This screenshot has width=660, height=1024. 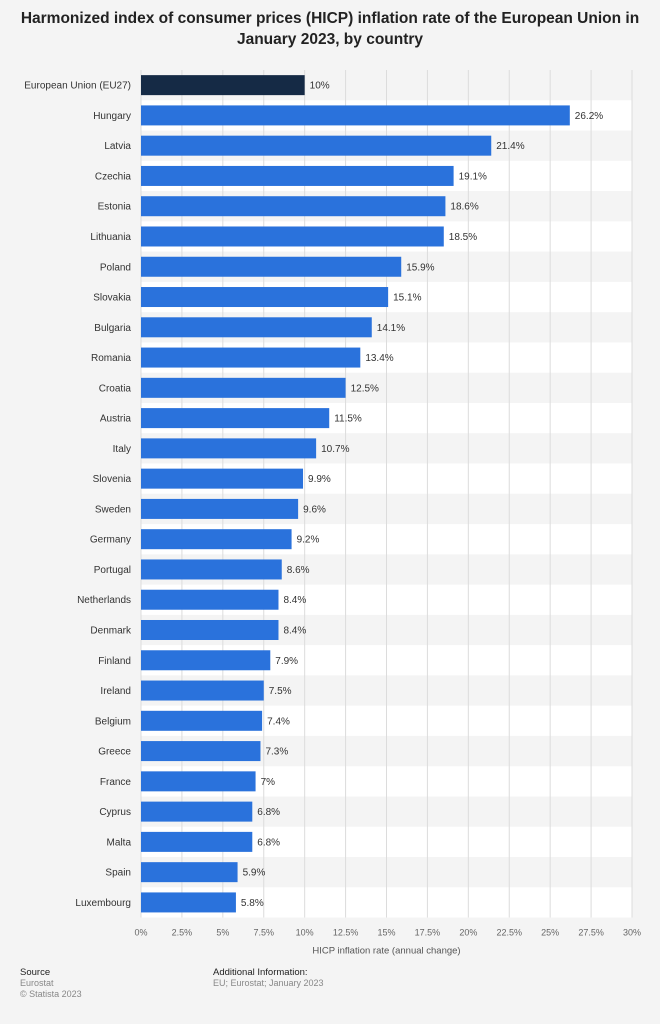 I want to click on category-label: Sweden, so click(x=113, y=509).